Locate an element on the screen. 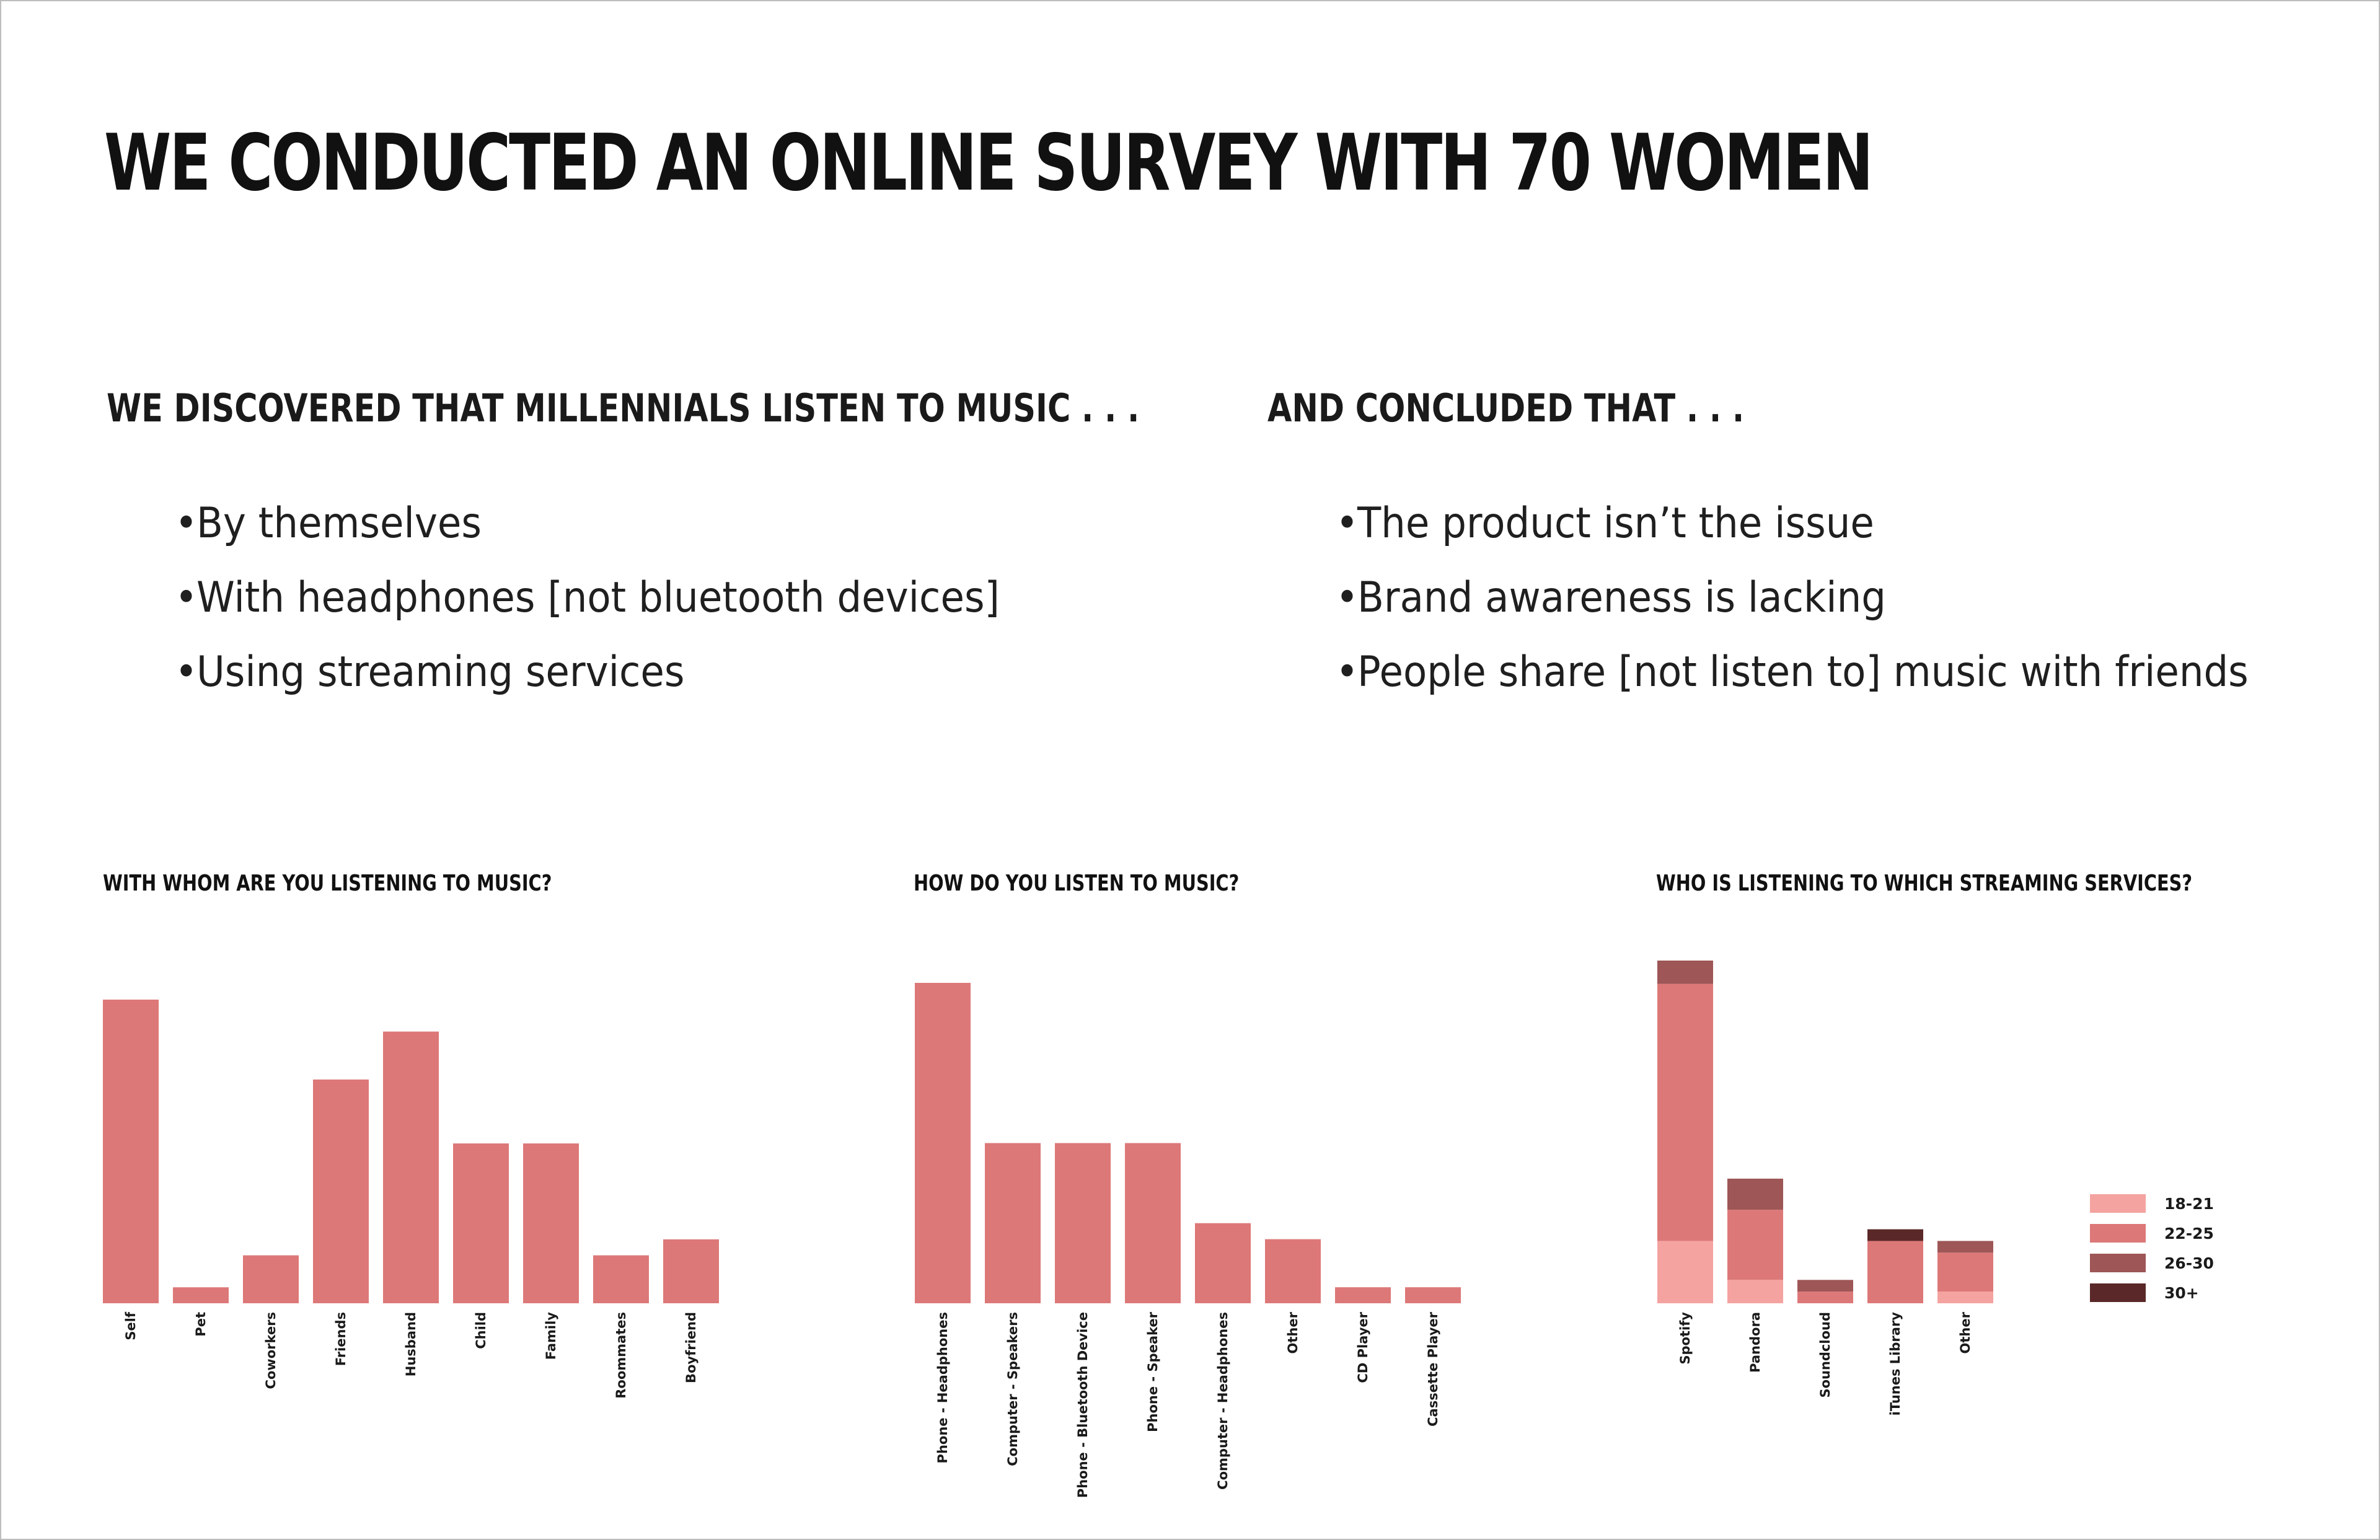 Image resolution: width=2380 pixels, height=1540 pixels. bar-husband is located at coordinates (411, 1167).